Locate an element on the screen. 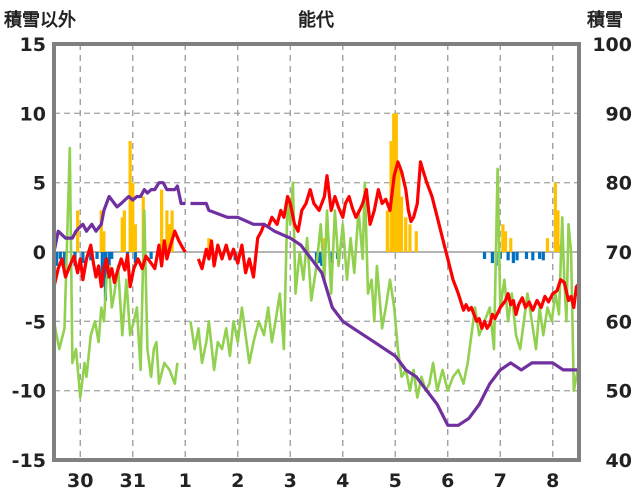 The width and height of the screenshot is (636, 501). x-tick-label: 30 is located at coordinates (80, 481).